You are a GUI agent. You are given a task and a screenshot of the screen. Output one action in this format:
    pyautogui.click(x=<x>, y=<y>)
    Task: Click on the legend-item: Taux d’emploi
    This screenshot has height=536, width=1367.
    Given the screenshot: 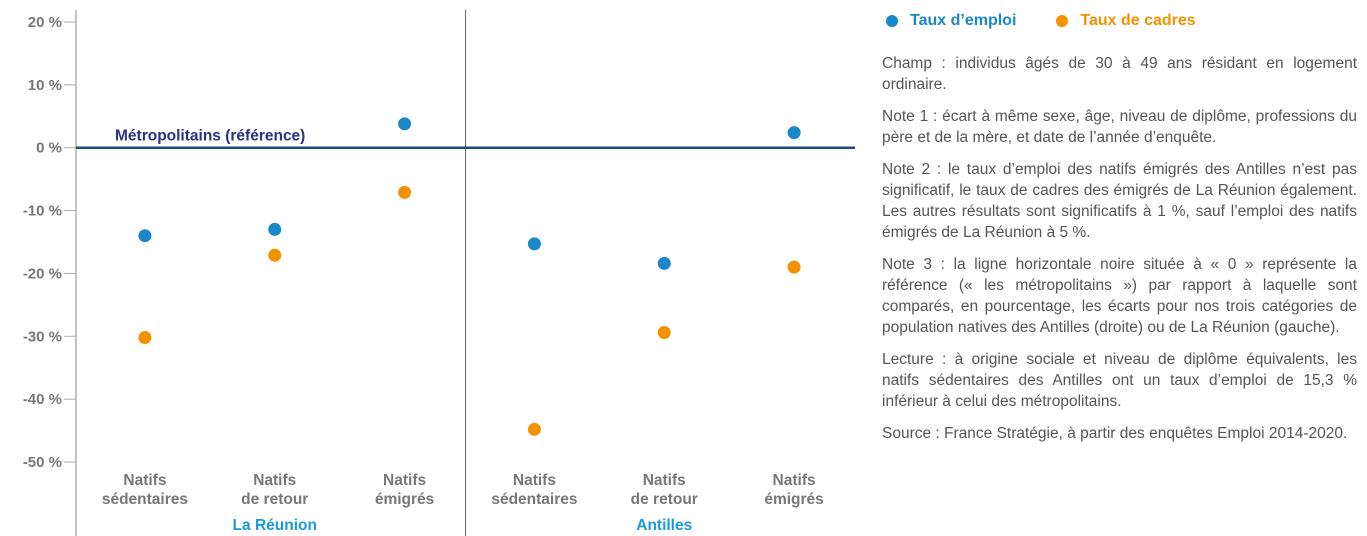 What is the action you would take?
    pyautogui.click(x=951, y=20)
    